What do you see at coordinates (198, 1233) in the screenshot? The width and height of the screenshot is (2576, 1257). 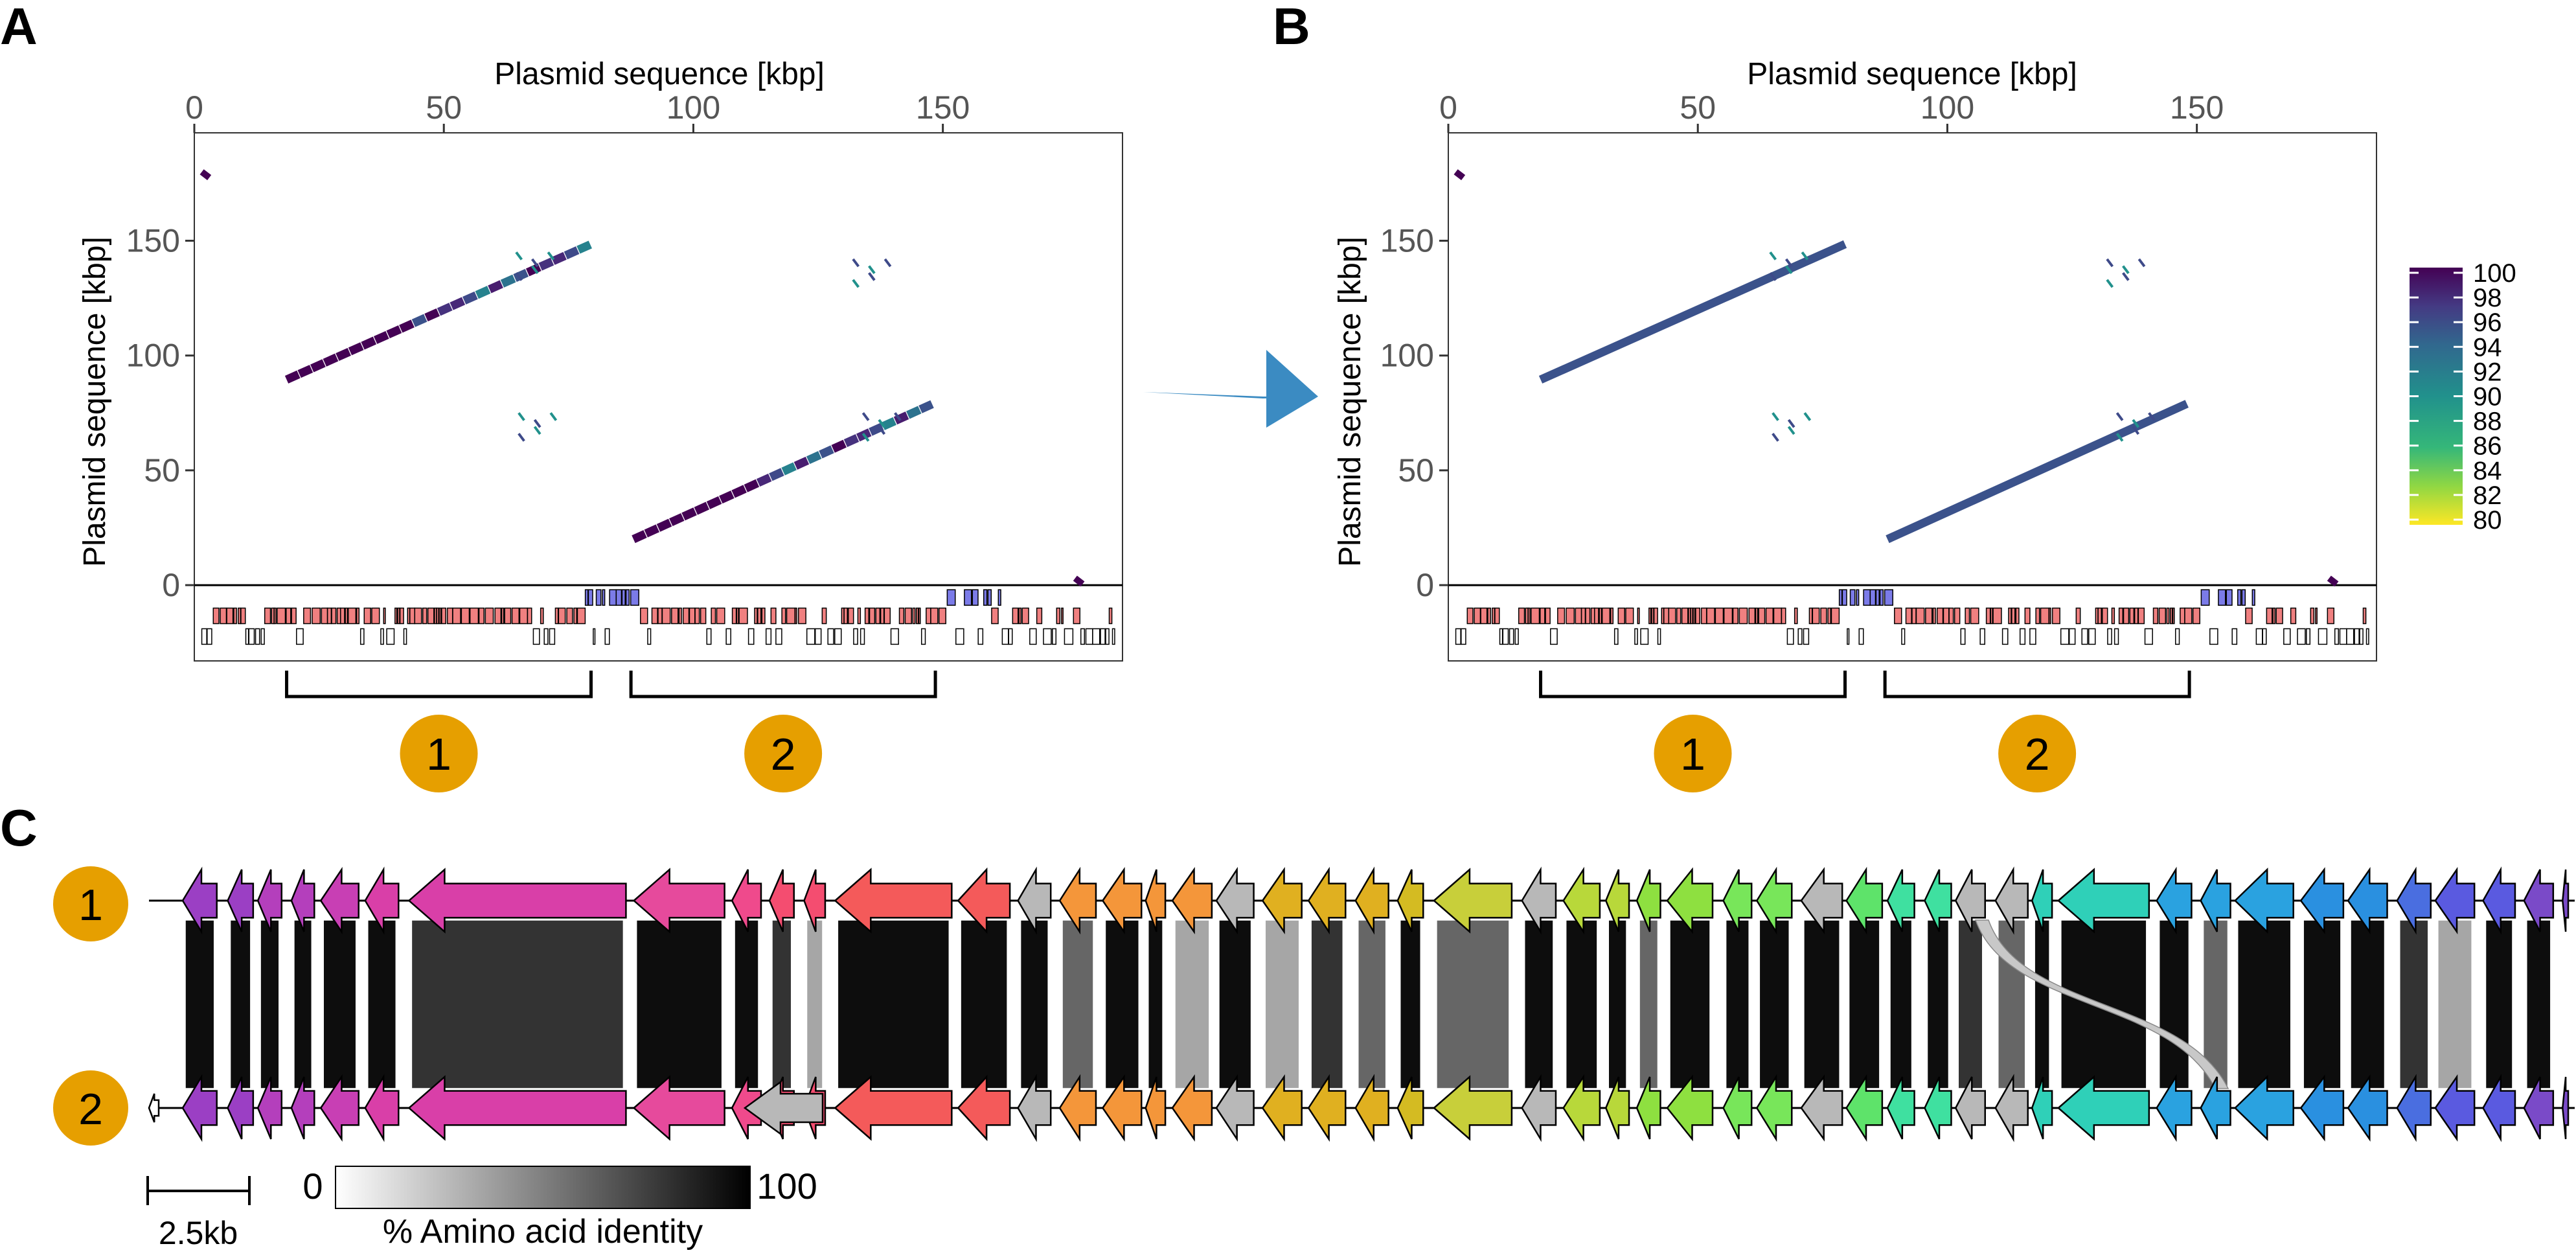 I see `scale-bar-label: 2.5kb` at bounding box center [198, 1233].